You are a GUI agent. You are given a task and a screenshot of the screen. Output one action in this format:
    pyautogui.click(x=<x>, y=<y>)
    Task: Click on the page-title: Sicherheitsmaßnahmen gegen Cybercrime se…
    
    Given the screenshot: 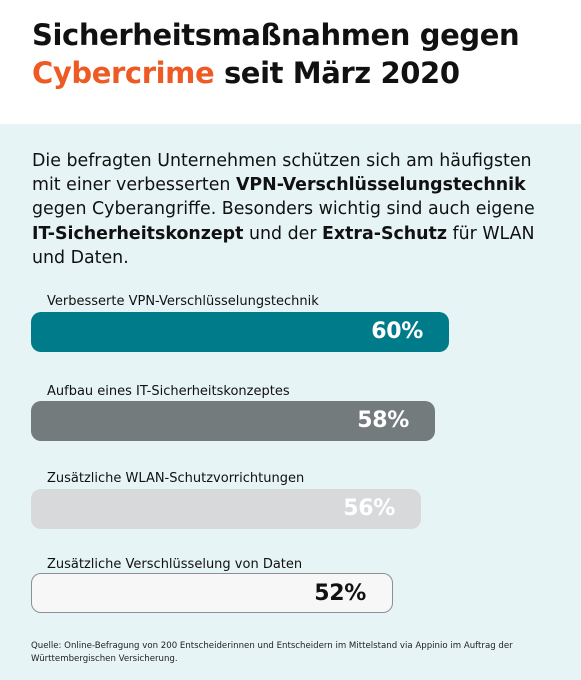 What is the action you would take?
    pyautogui.click(x=276, y=54)
    